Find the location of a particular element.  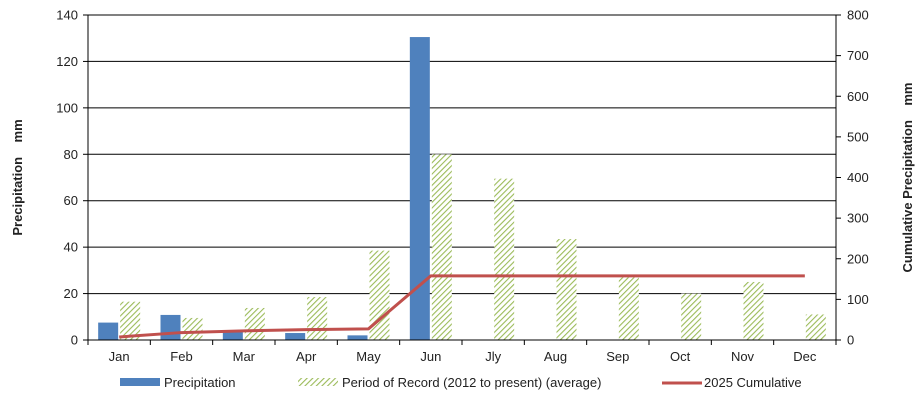

x-tick-label: Aug is located at coordinates (555, 356).